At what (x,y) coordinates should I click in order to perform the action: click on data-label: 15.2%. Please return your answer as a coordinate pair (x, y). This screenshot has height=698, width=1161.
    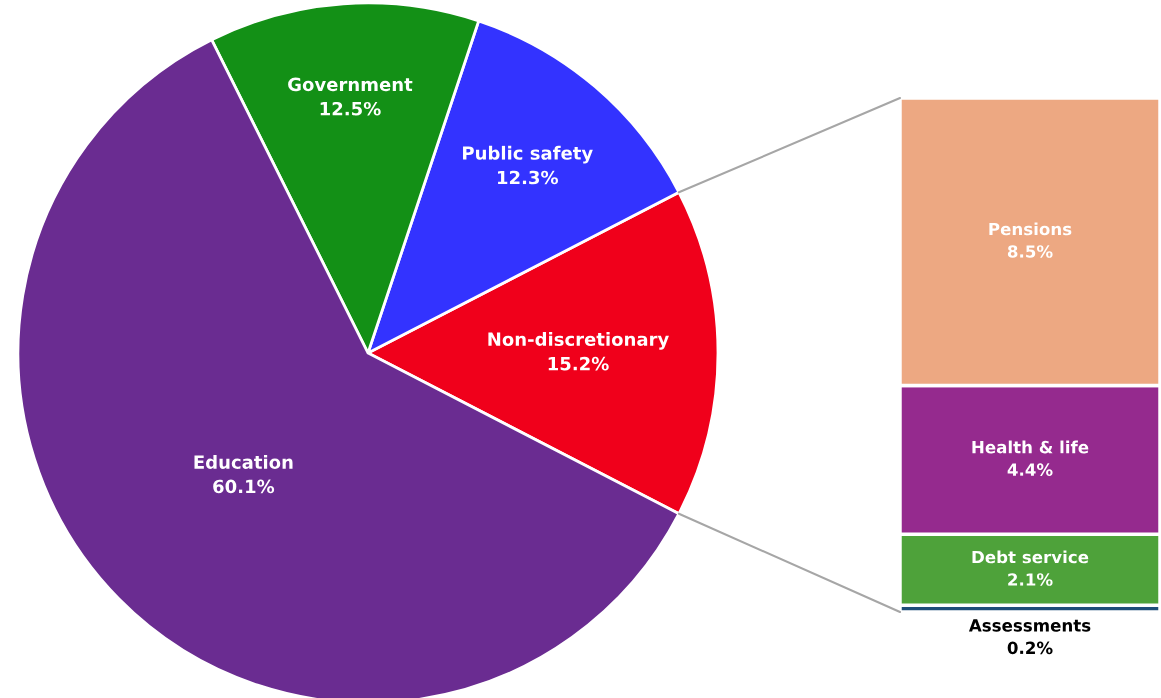
    Looking at the image, I should click on (578, 363).